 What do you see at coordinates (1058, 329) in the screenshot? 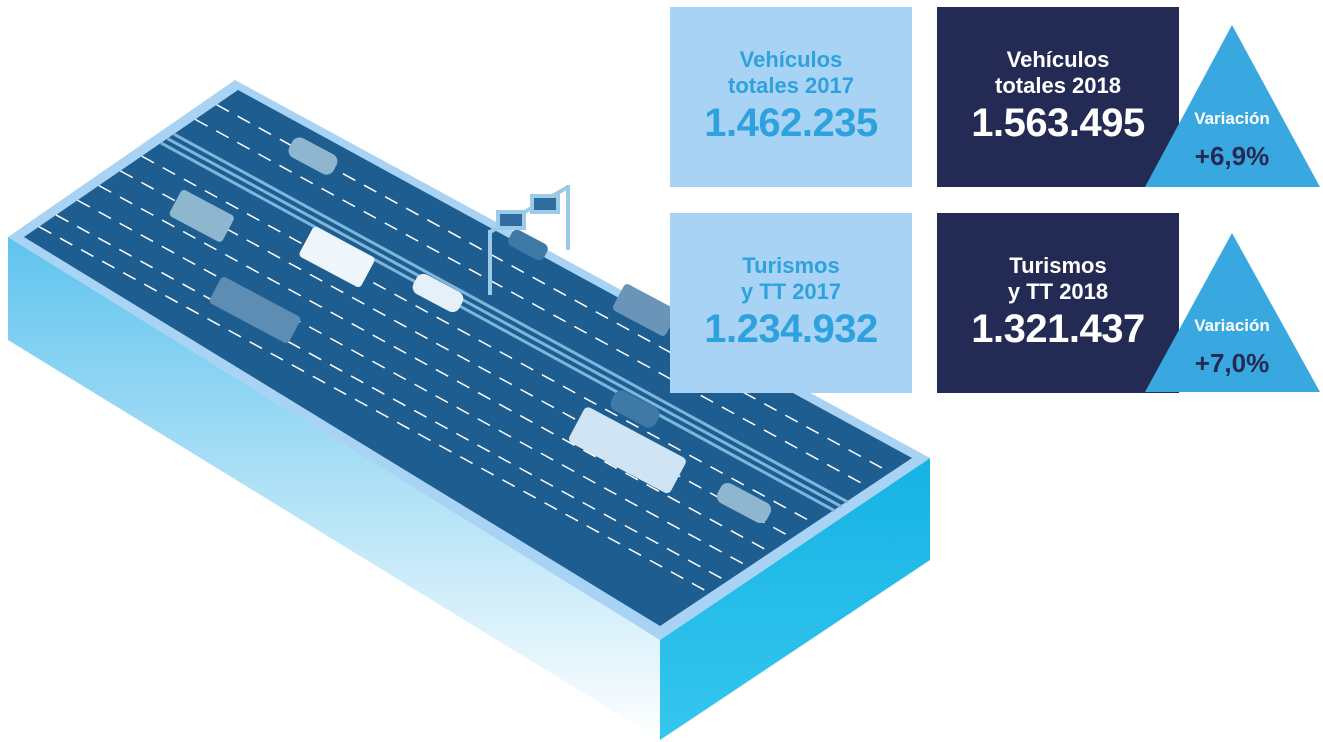
I see `card-value: 1.321.437` at bounding box center [1058, 329].